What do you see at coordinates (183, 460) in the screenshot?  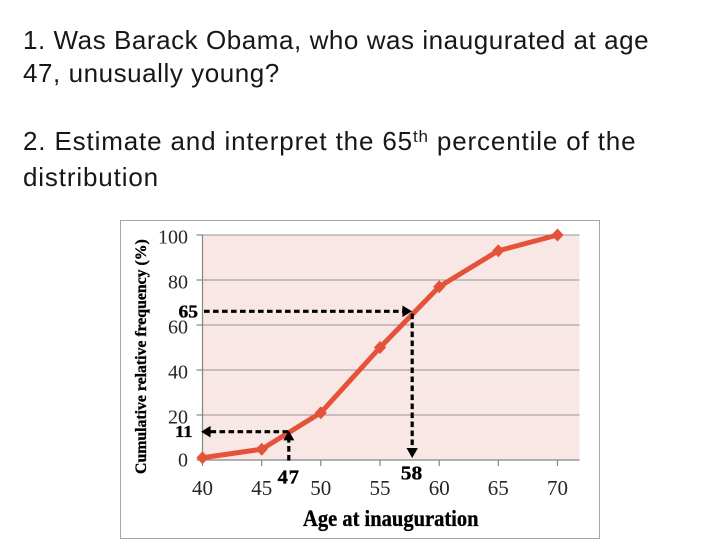 I see `svg-text: 0` at bounding box center [183, 460].